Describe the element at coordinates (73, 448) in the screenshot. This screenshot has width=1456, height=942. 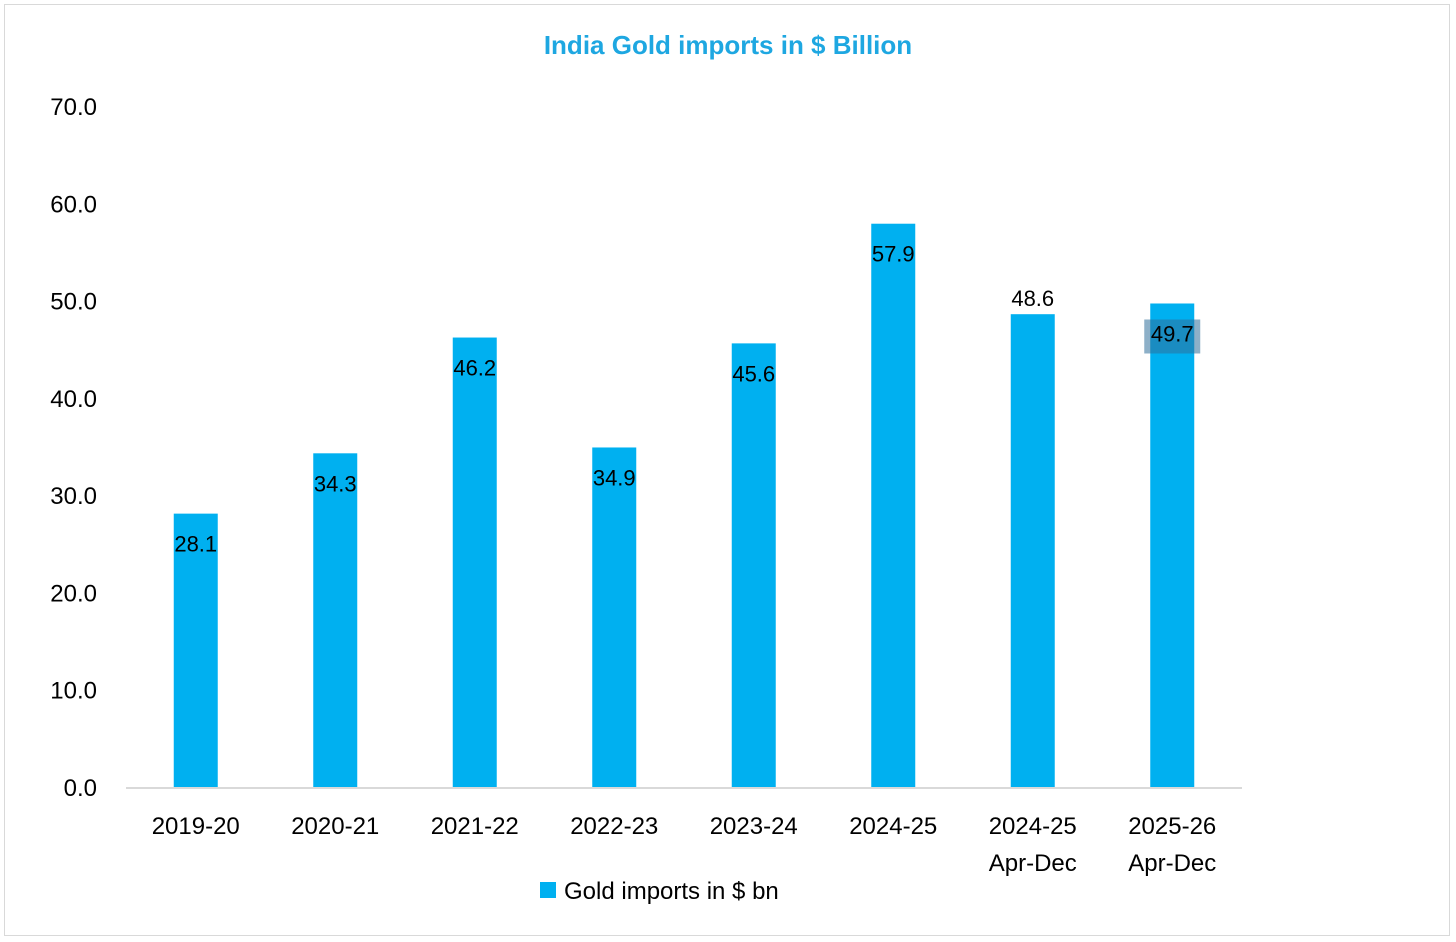
I see `y-axis-ticks: 0.0 10.0 20.0 30.0 40.0 50.0 60.0 70.0` at that location.